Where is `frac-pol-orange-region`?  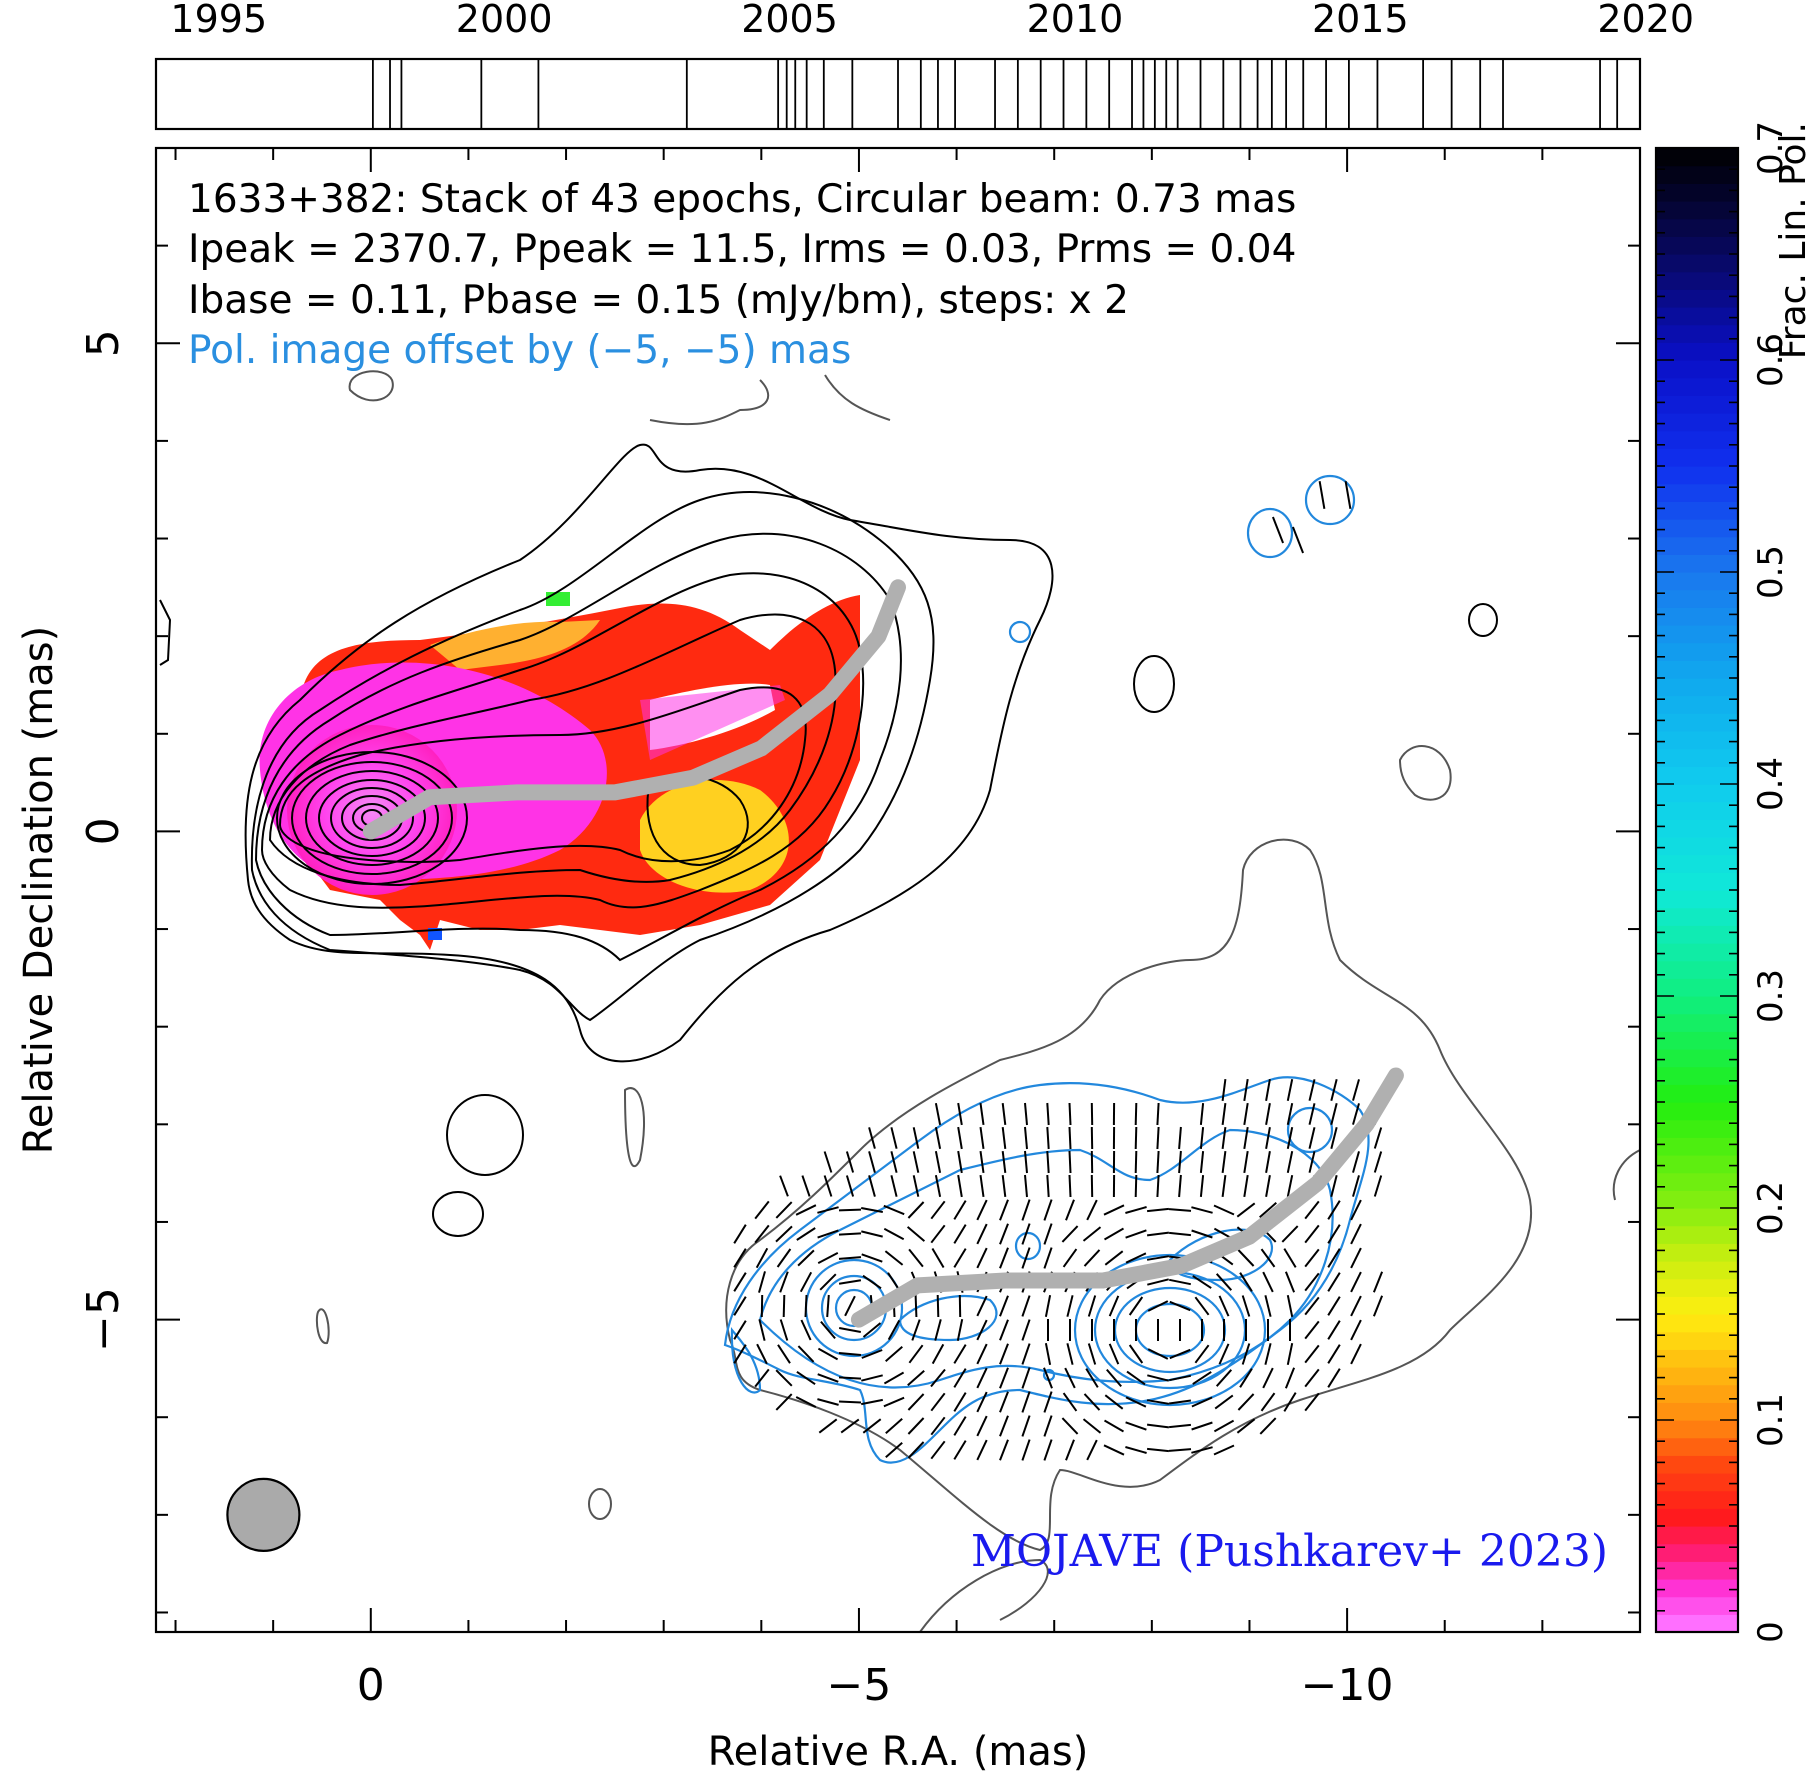 frac-pol-orange-region is located at coordinates (515, 645).